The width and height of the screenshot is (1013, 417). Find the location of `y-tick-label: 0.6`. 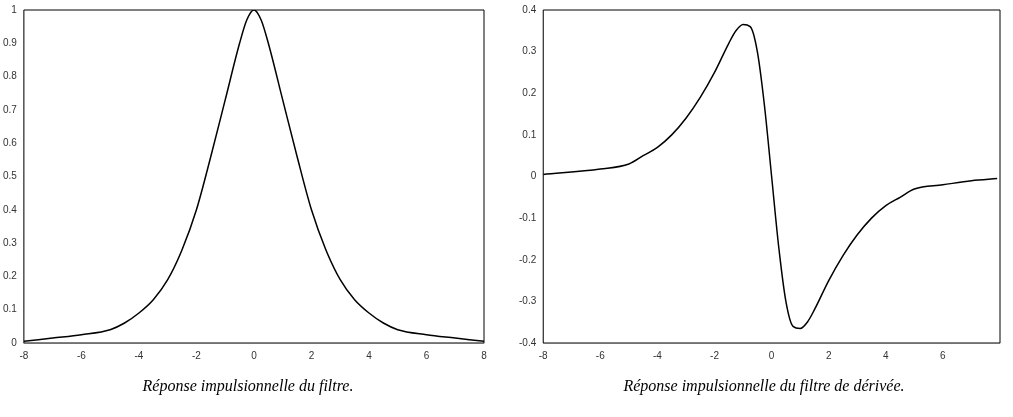

y-tick-label: 0.6 is located at coordinates (10, 142).